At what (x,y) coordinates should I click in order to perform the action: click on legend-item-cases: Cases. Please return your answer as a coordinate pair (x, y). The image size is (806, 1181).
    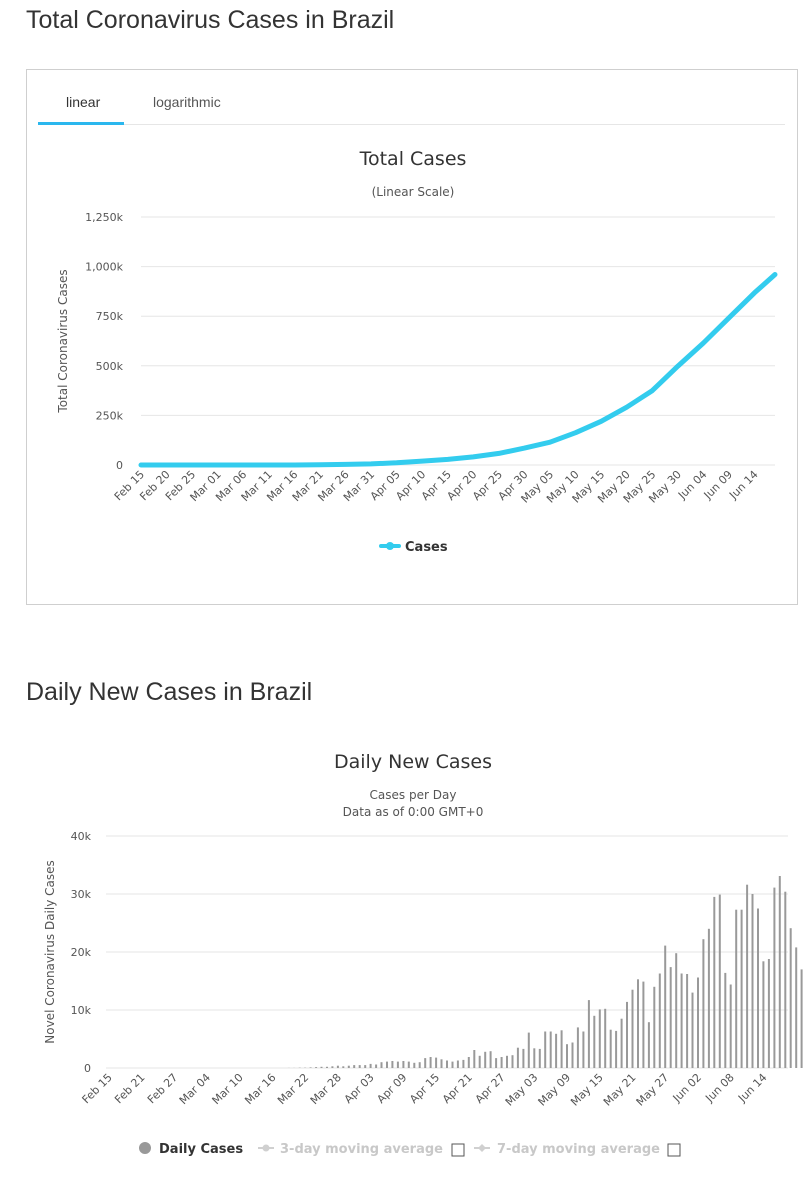
    Looking at the image, I should click on (426, 547).